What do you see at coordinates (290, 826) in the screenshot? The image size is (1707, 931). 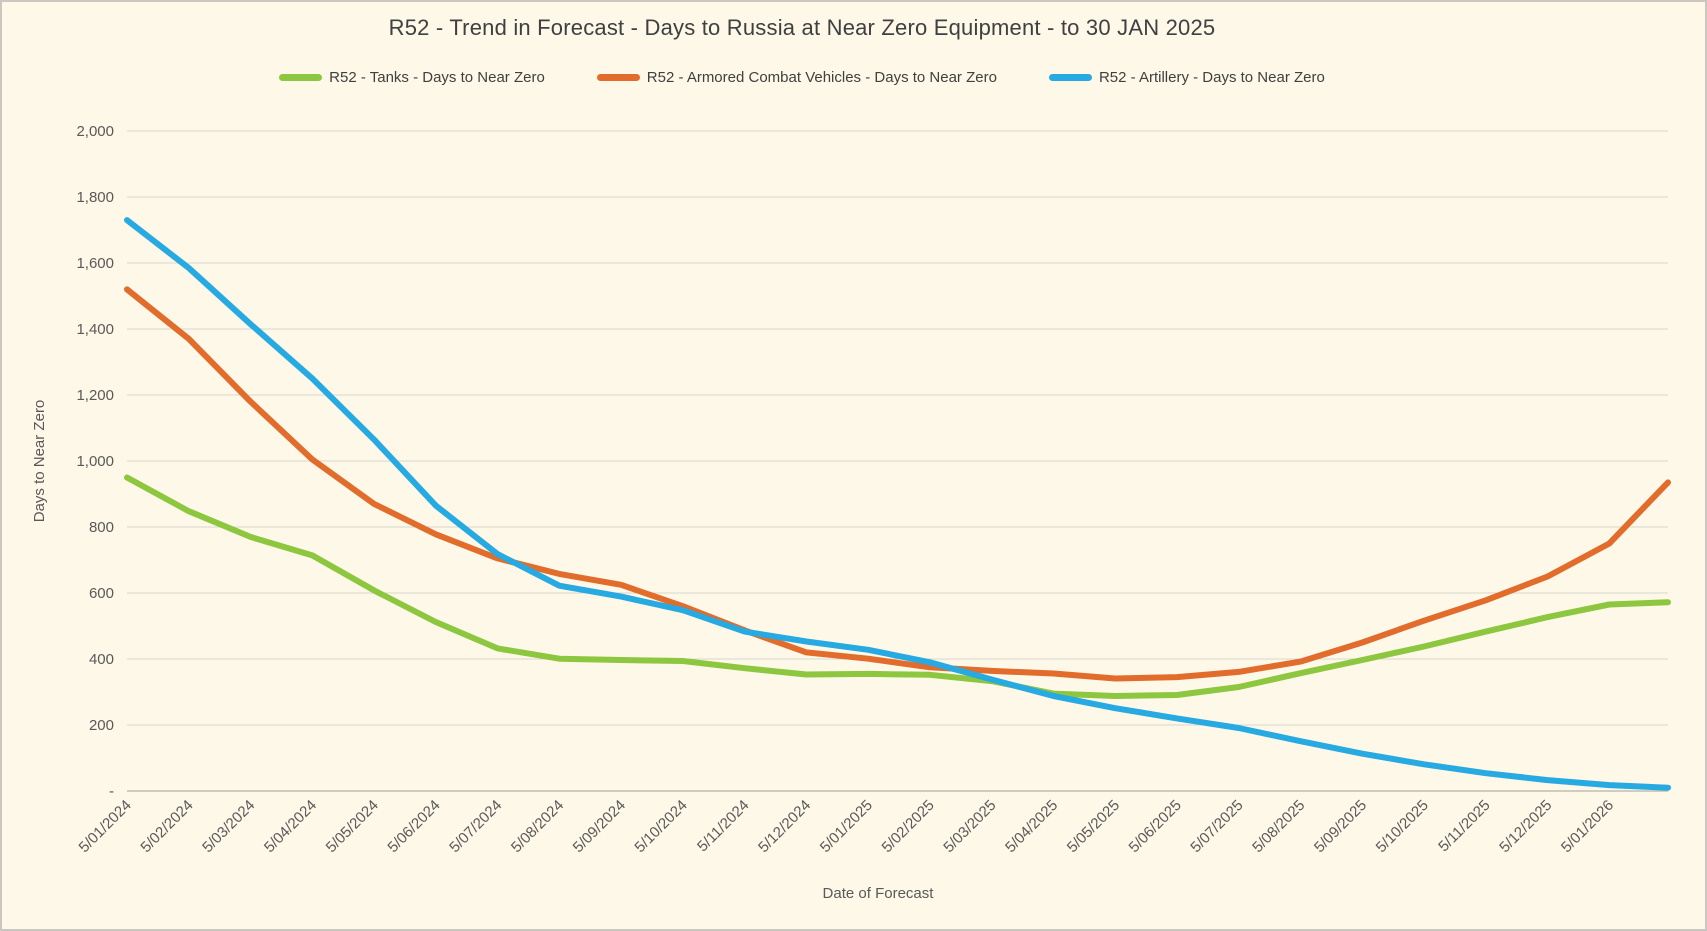 I see `x-tick-label: 5/04/2024` at bounding box center [290, 826].